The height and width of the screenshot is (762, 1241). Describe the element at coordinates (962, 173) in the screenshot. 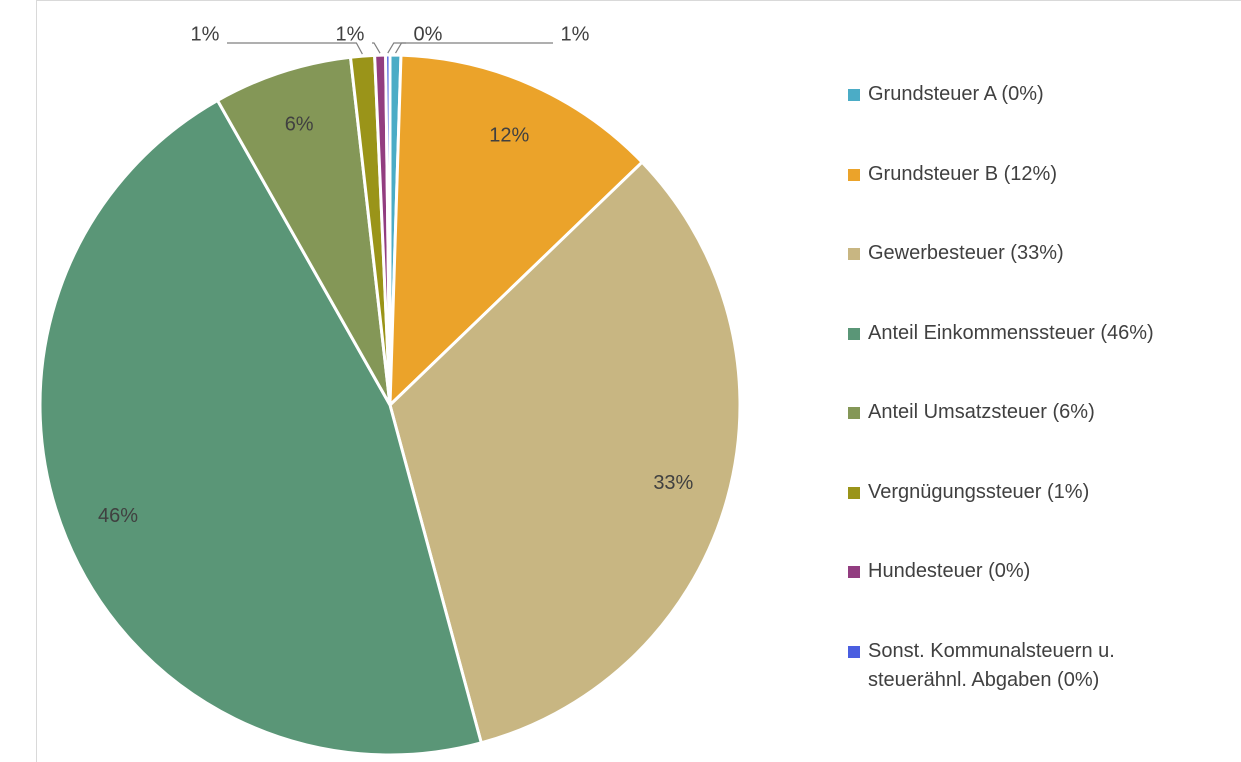

I see `legend-label: Grundsteuer B (12%)` at that location.